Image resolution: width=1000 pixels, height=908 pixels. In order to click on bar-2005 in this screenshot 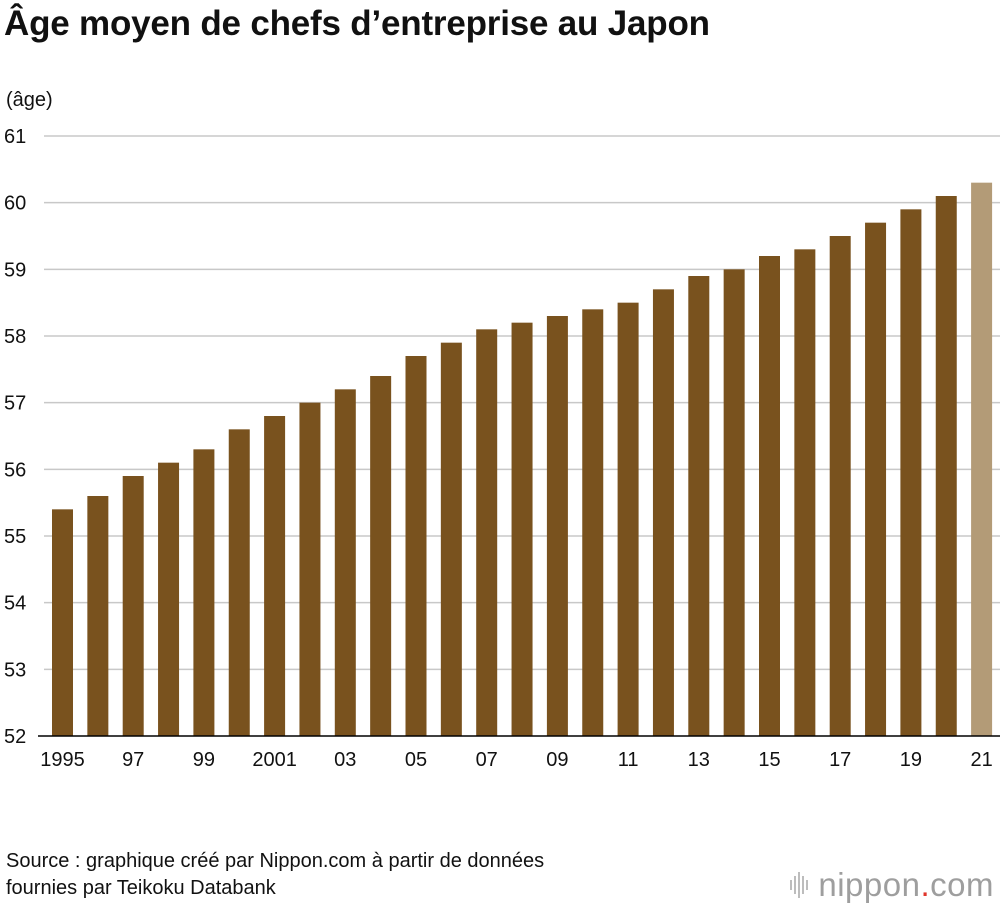, I will do `click(416, 546)`.